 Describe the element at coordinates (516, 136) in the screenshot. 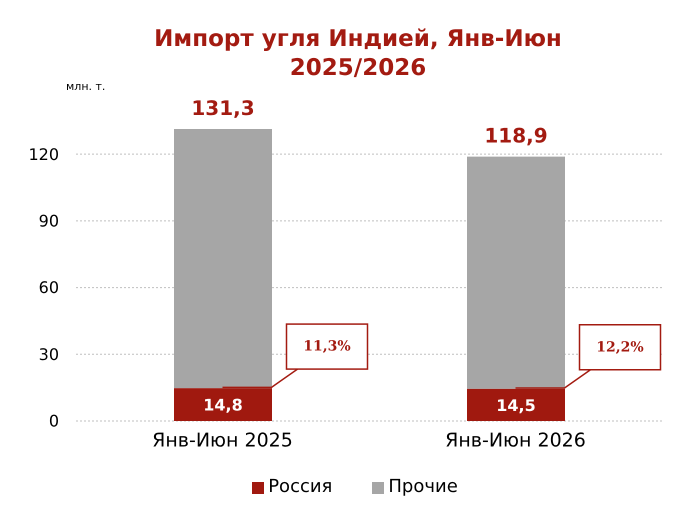

I see `total-label: 118,9` at that location.